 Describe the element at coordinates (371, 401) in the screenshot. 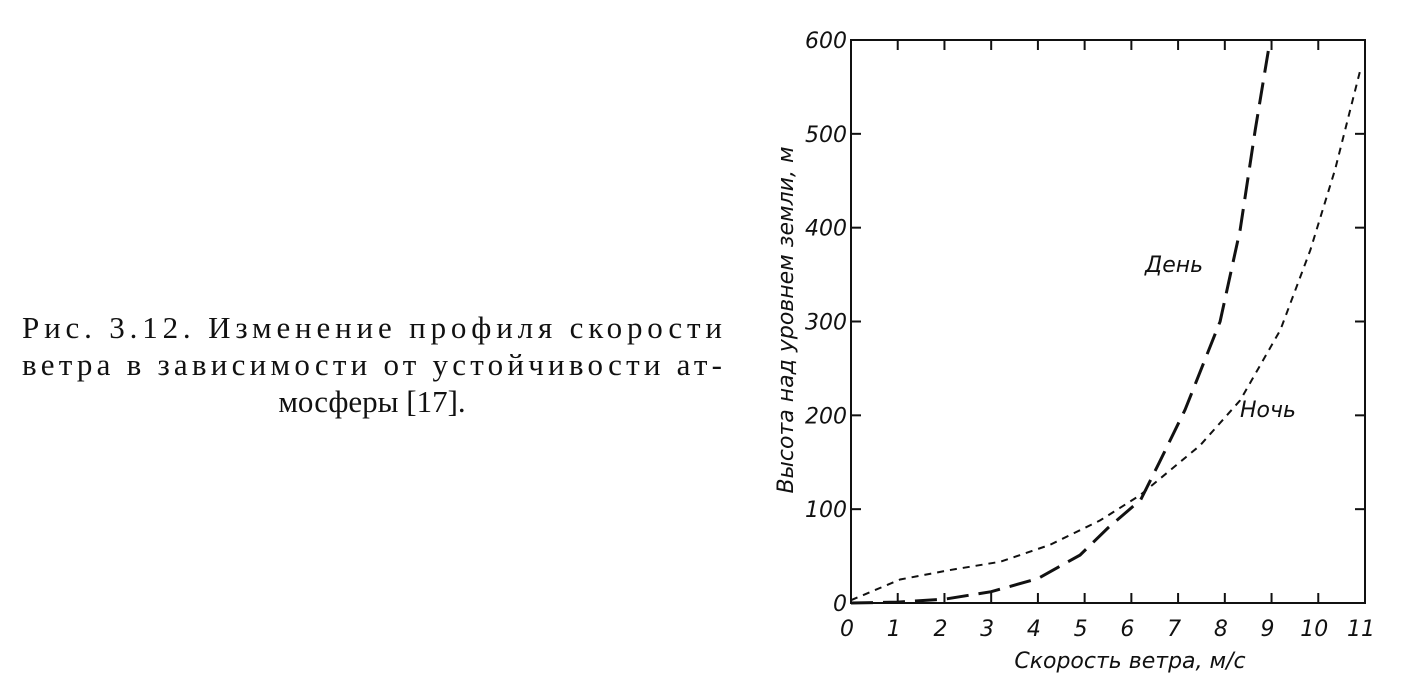

I see `caption-line: мосферы [17].` at that location.